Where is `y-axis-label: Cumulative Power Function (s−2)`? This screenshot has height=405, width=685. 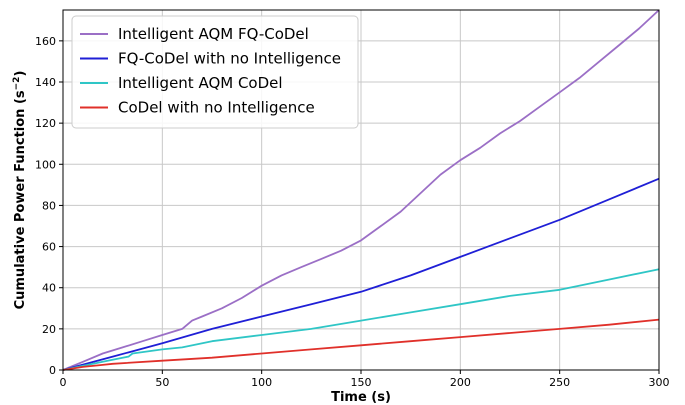
y-axis-label: Cumulative Power Function (s−2) is located at coordinates (20, 190).